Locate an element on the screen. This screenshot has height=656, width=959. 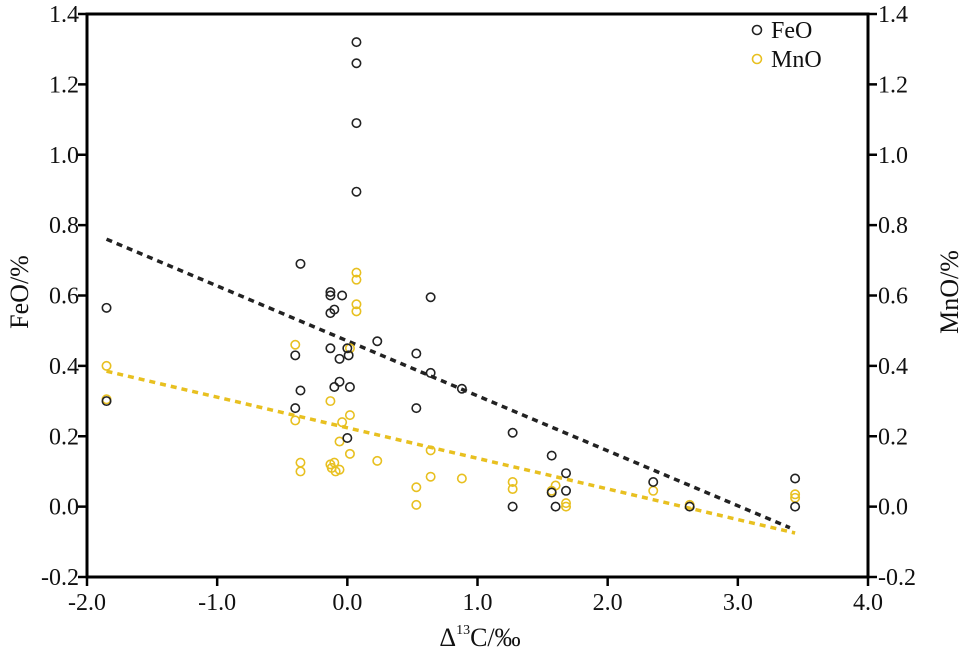
y-right-tick-label: 1.2 is located at coordinates (893, 85).